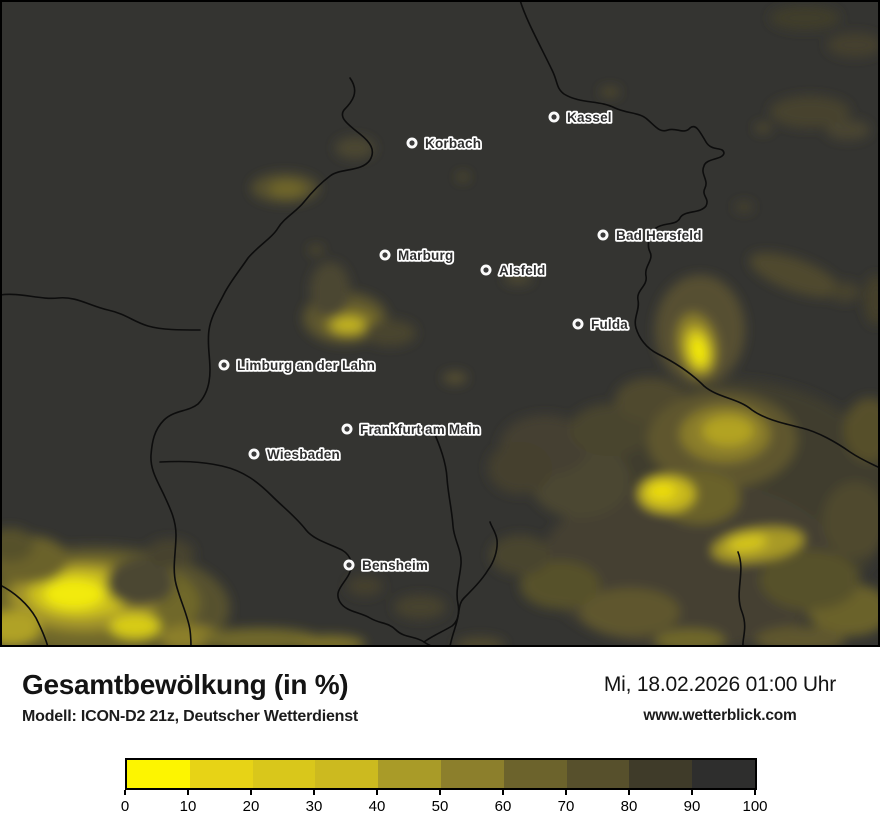  What do you see at coordinates (303, 454) in the screenshot?
I see `city-label: Wiesbaden` at bounding box center [303, 454].